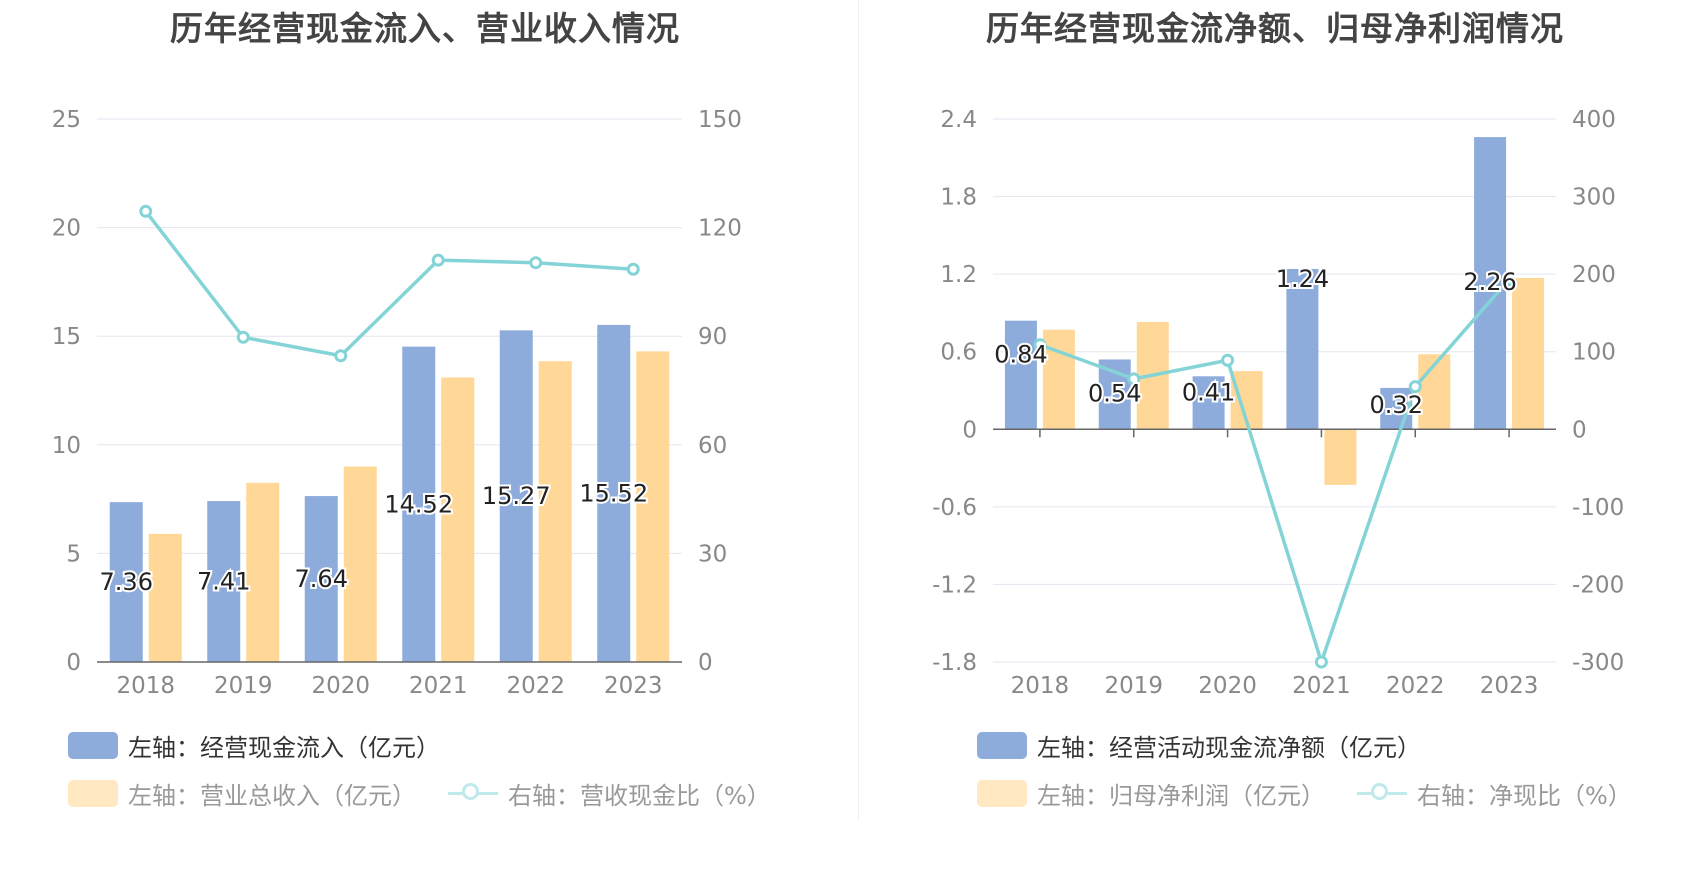 The width and height of the screenshot is (1700, 874). Describe the element at coordinates (958, 275) in the screenshot. I see `y-left-tick-label: 1.2` at that location.